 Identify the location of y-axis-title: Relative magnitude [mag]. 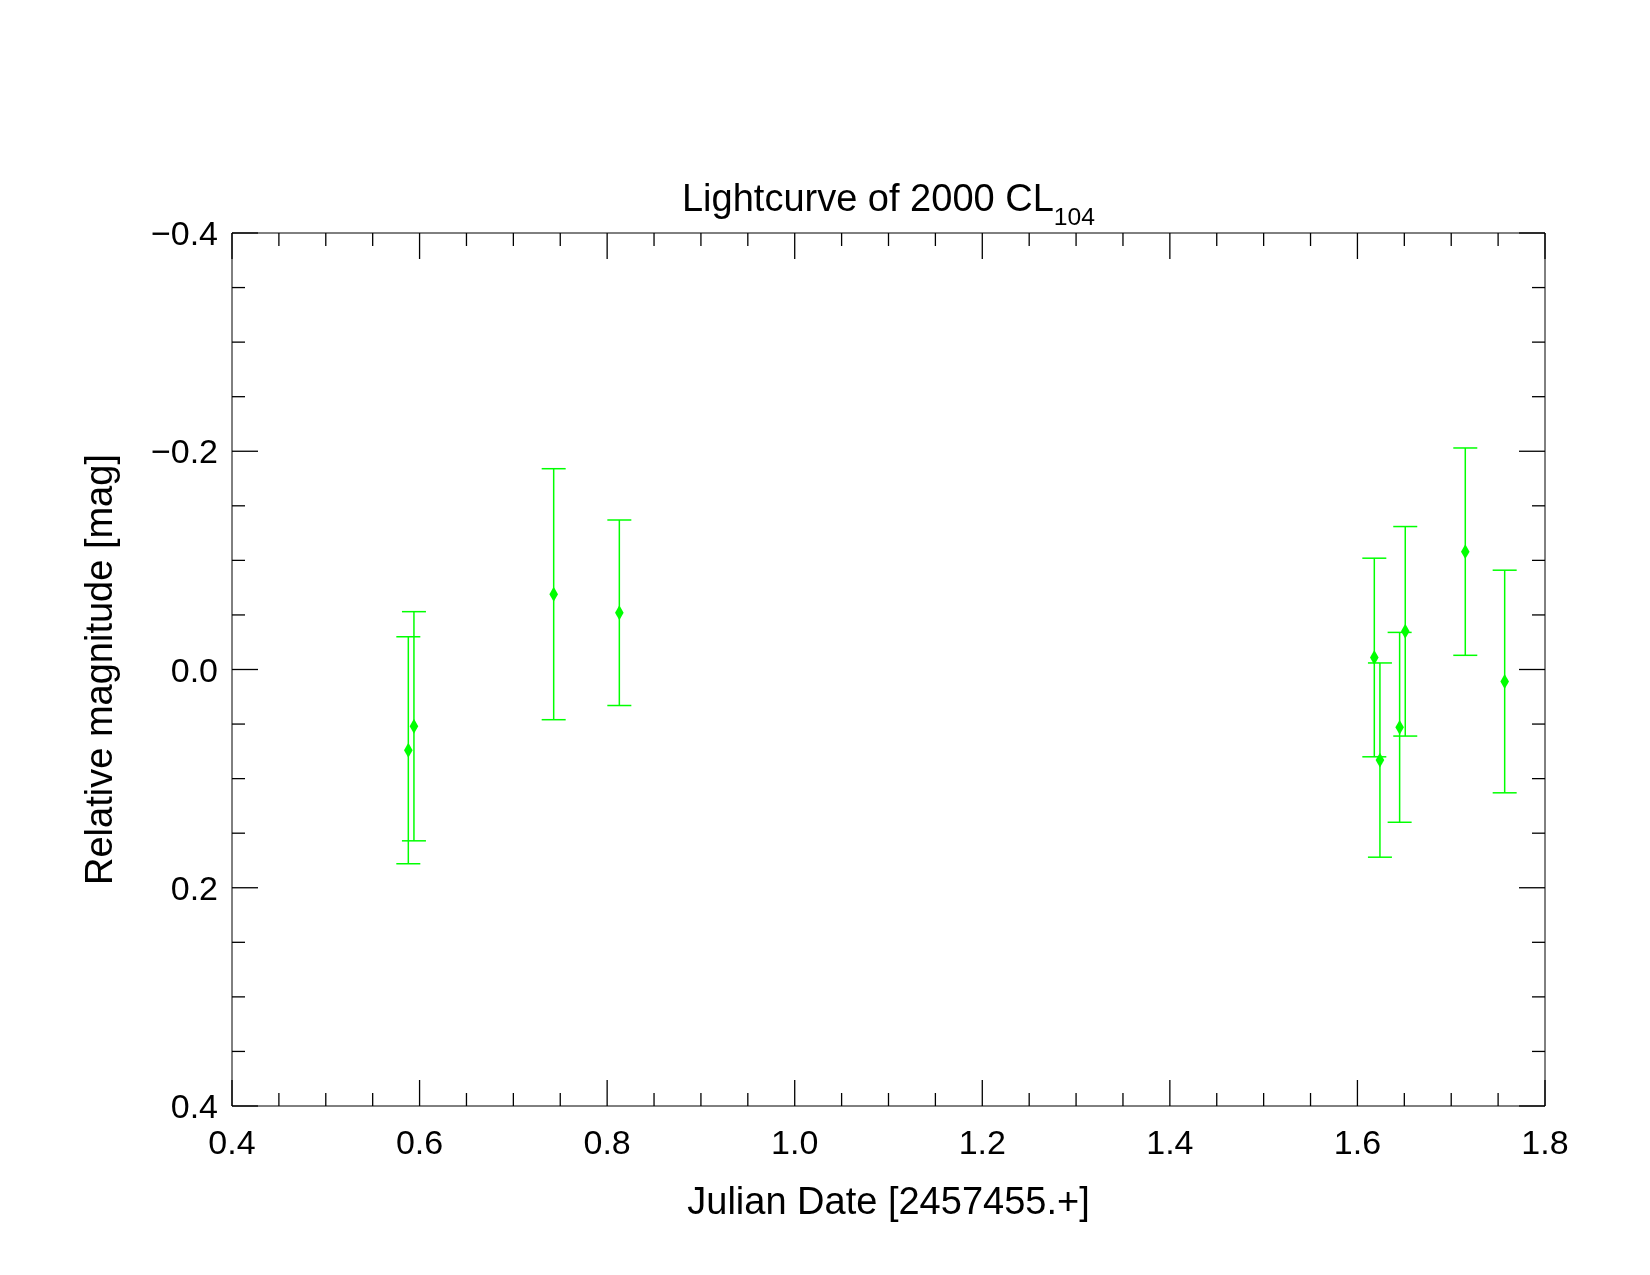
(99, 669).